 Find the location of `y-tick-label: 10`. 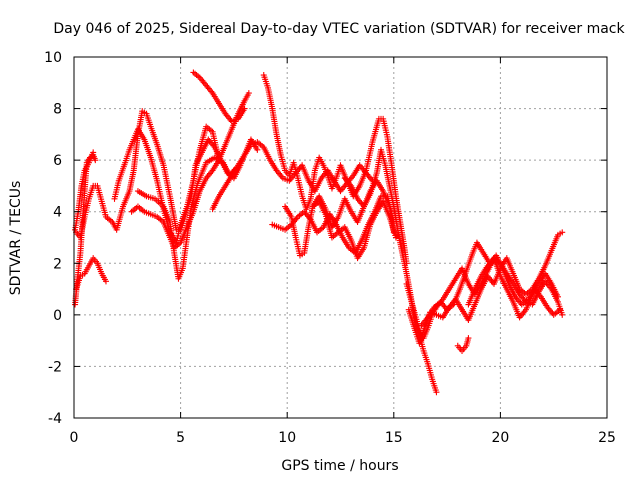

y-tick-label: 10 is located at coordinates (53, 58).